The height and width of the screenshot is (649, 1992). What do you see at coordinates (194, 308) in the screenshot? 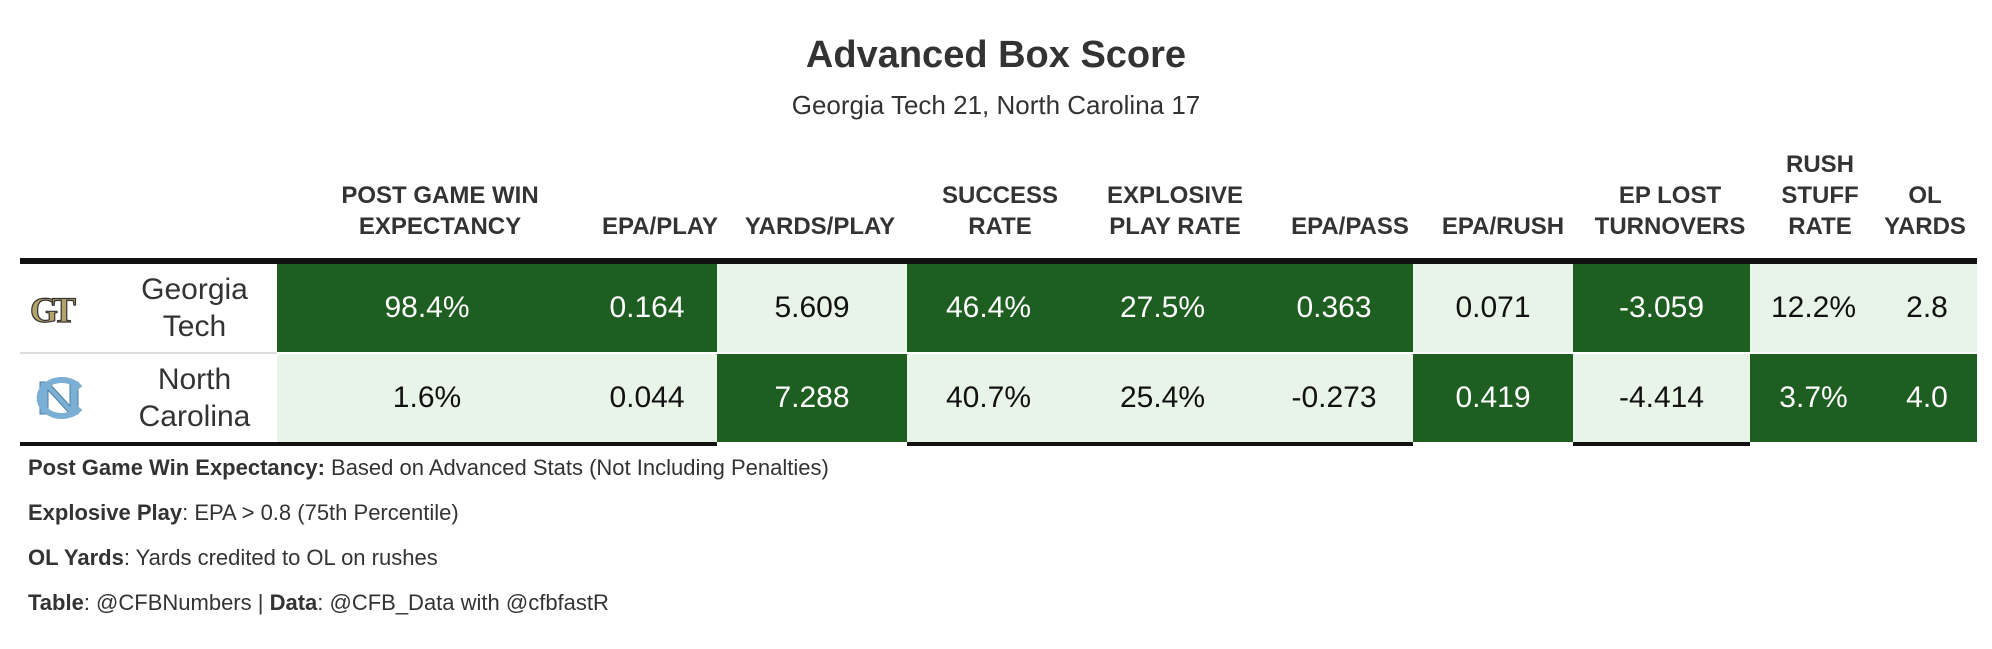
I see `team-name: Georgia Tech` at bounding box center [194, 308].